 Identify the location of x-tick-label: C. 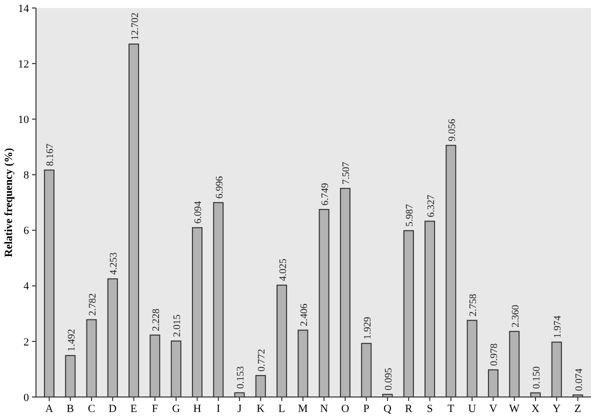
(92, 409).